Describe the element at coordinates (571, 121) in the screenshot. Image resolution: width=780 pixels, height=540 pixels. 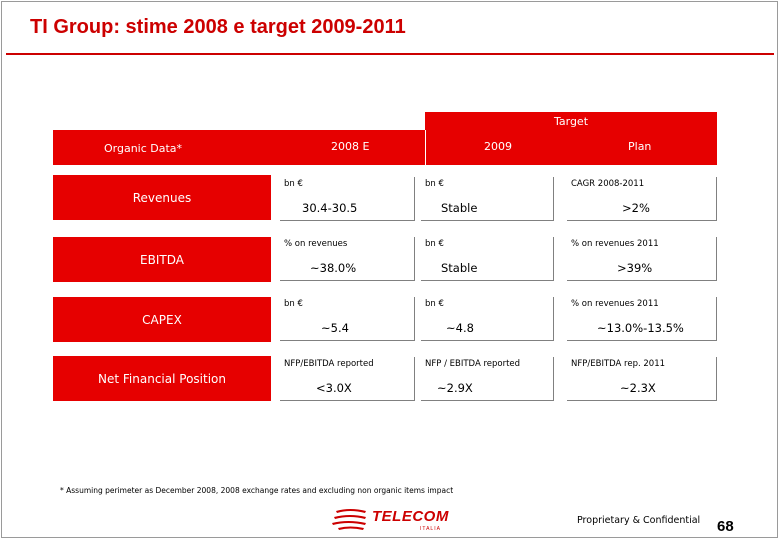
I see `target-header: Target` at that location.